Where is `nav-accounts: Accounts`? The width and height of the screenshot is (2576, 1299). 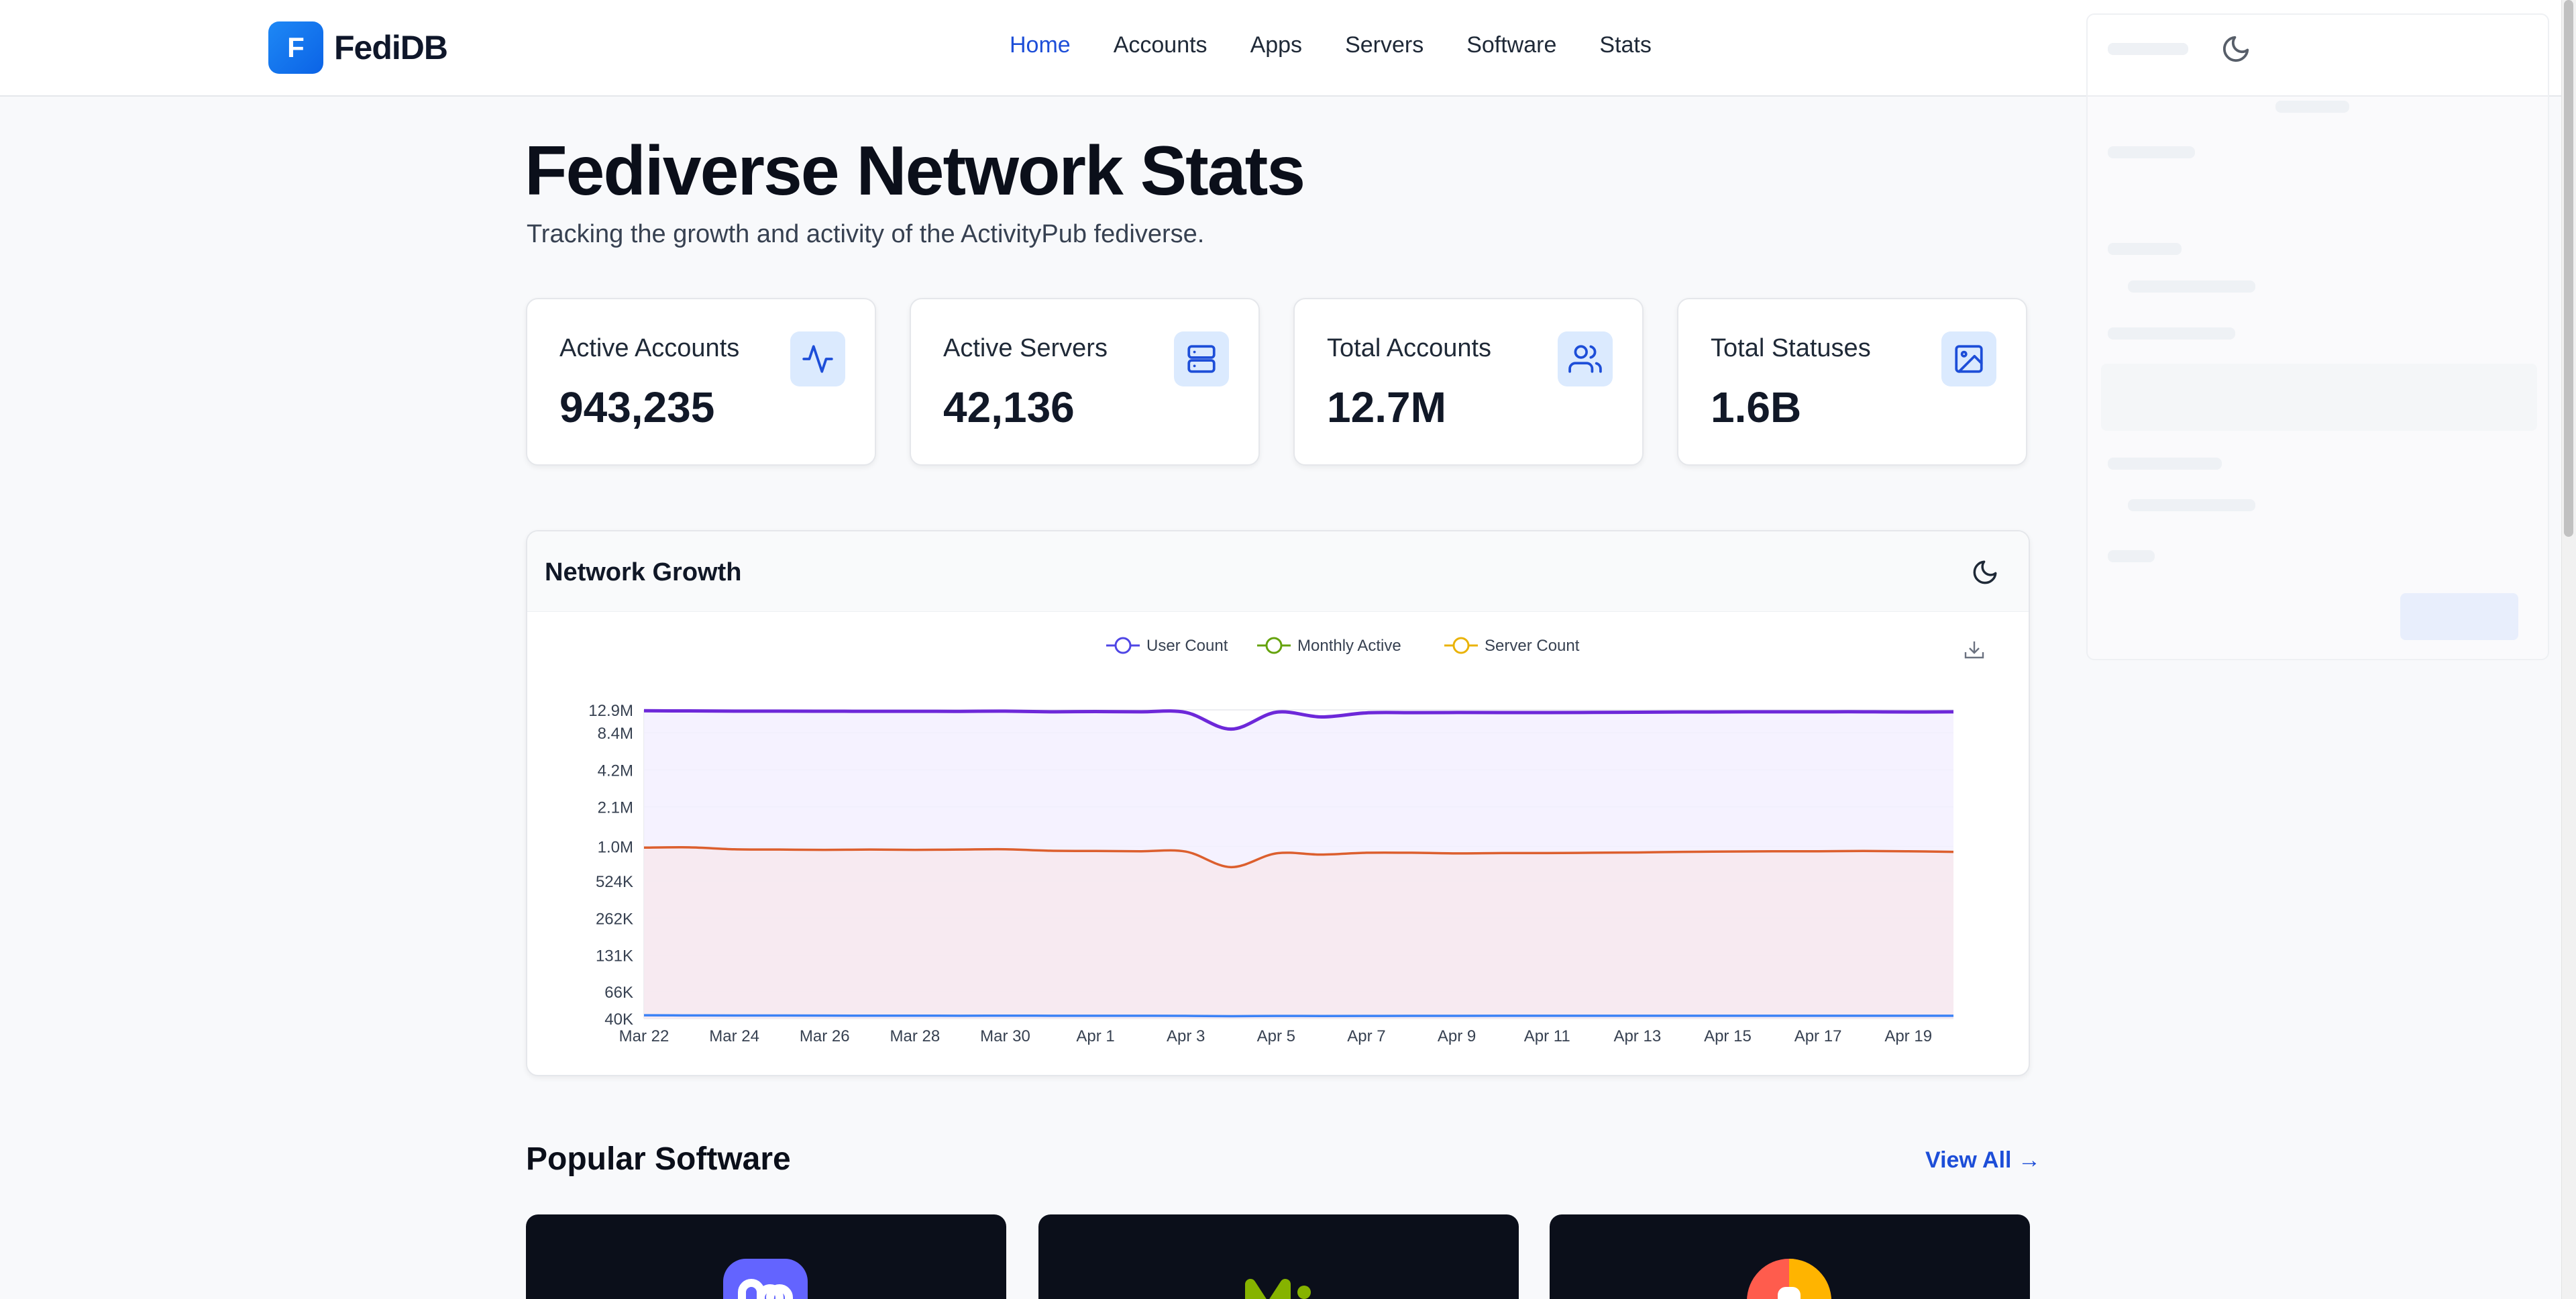 nav-accounts: Accounts is located at coordinates (1160, 45).